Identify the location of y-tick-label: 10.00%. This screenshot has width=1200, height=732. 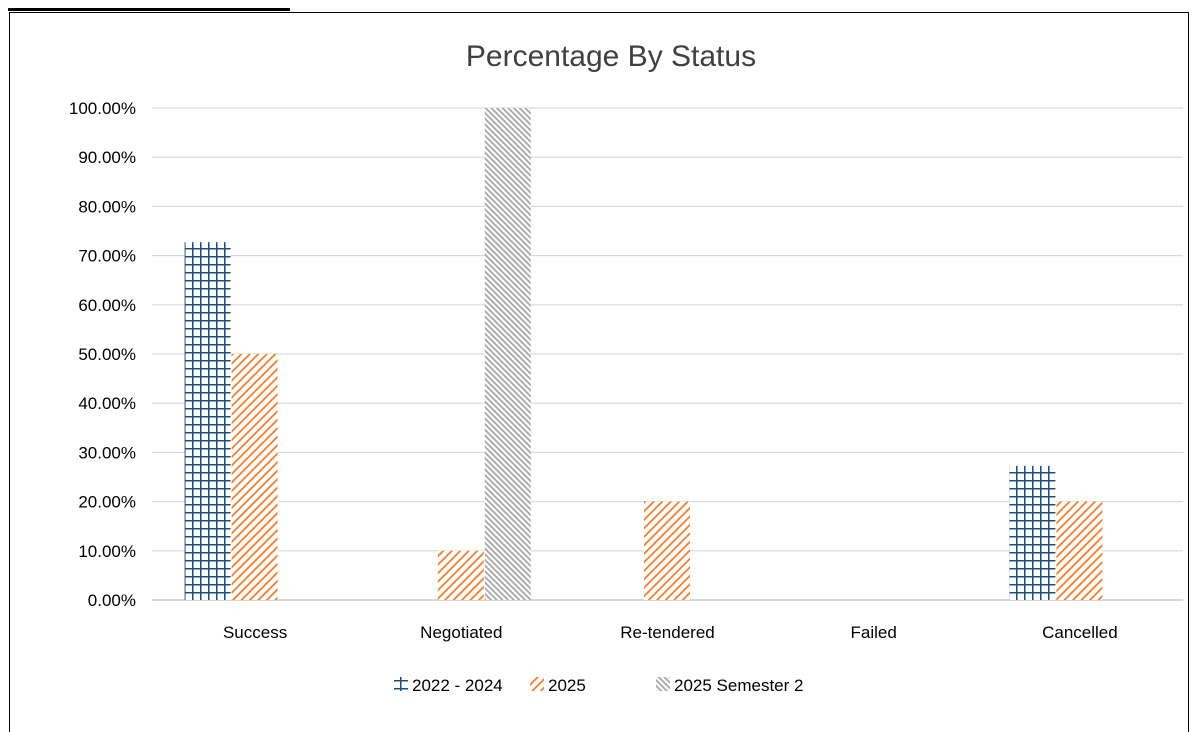
(107, 551).